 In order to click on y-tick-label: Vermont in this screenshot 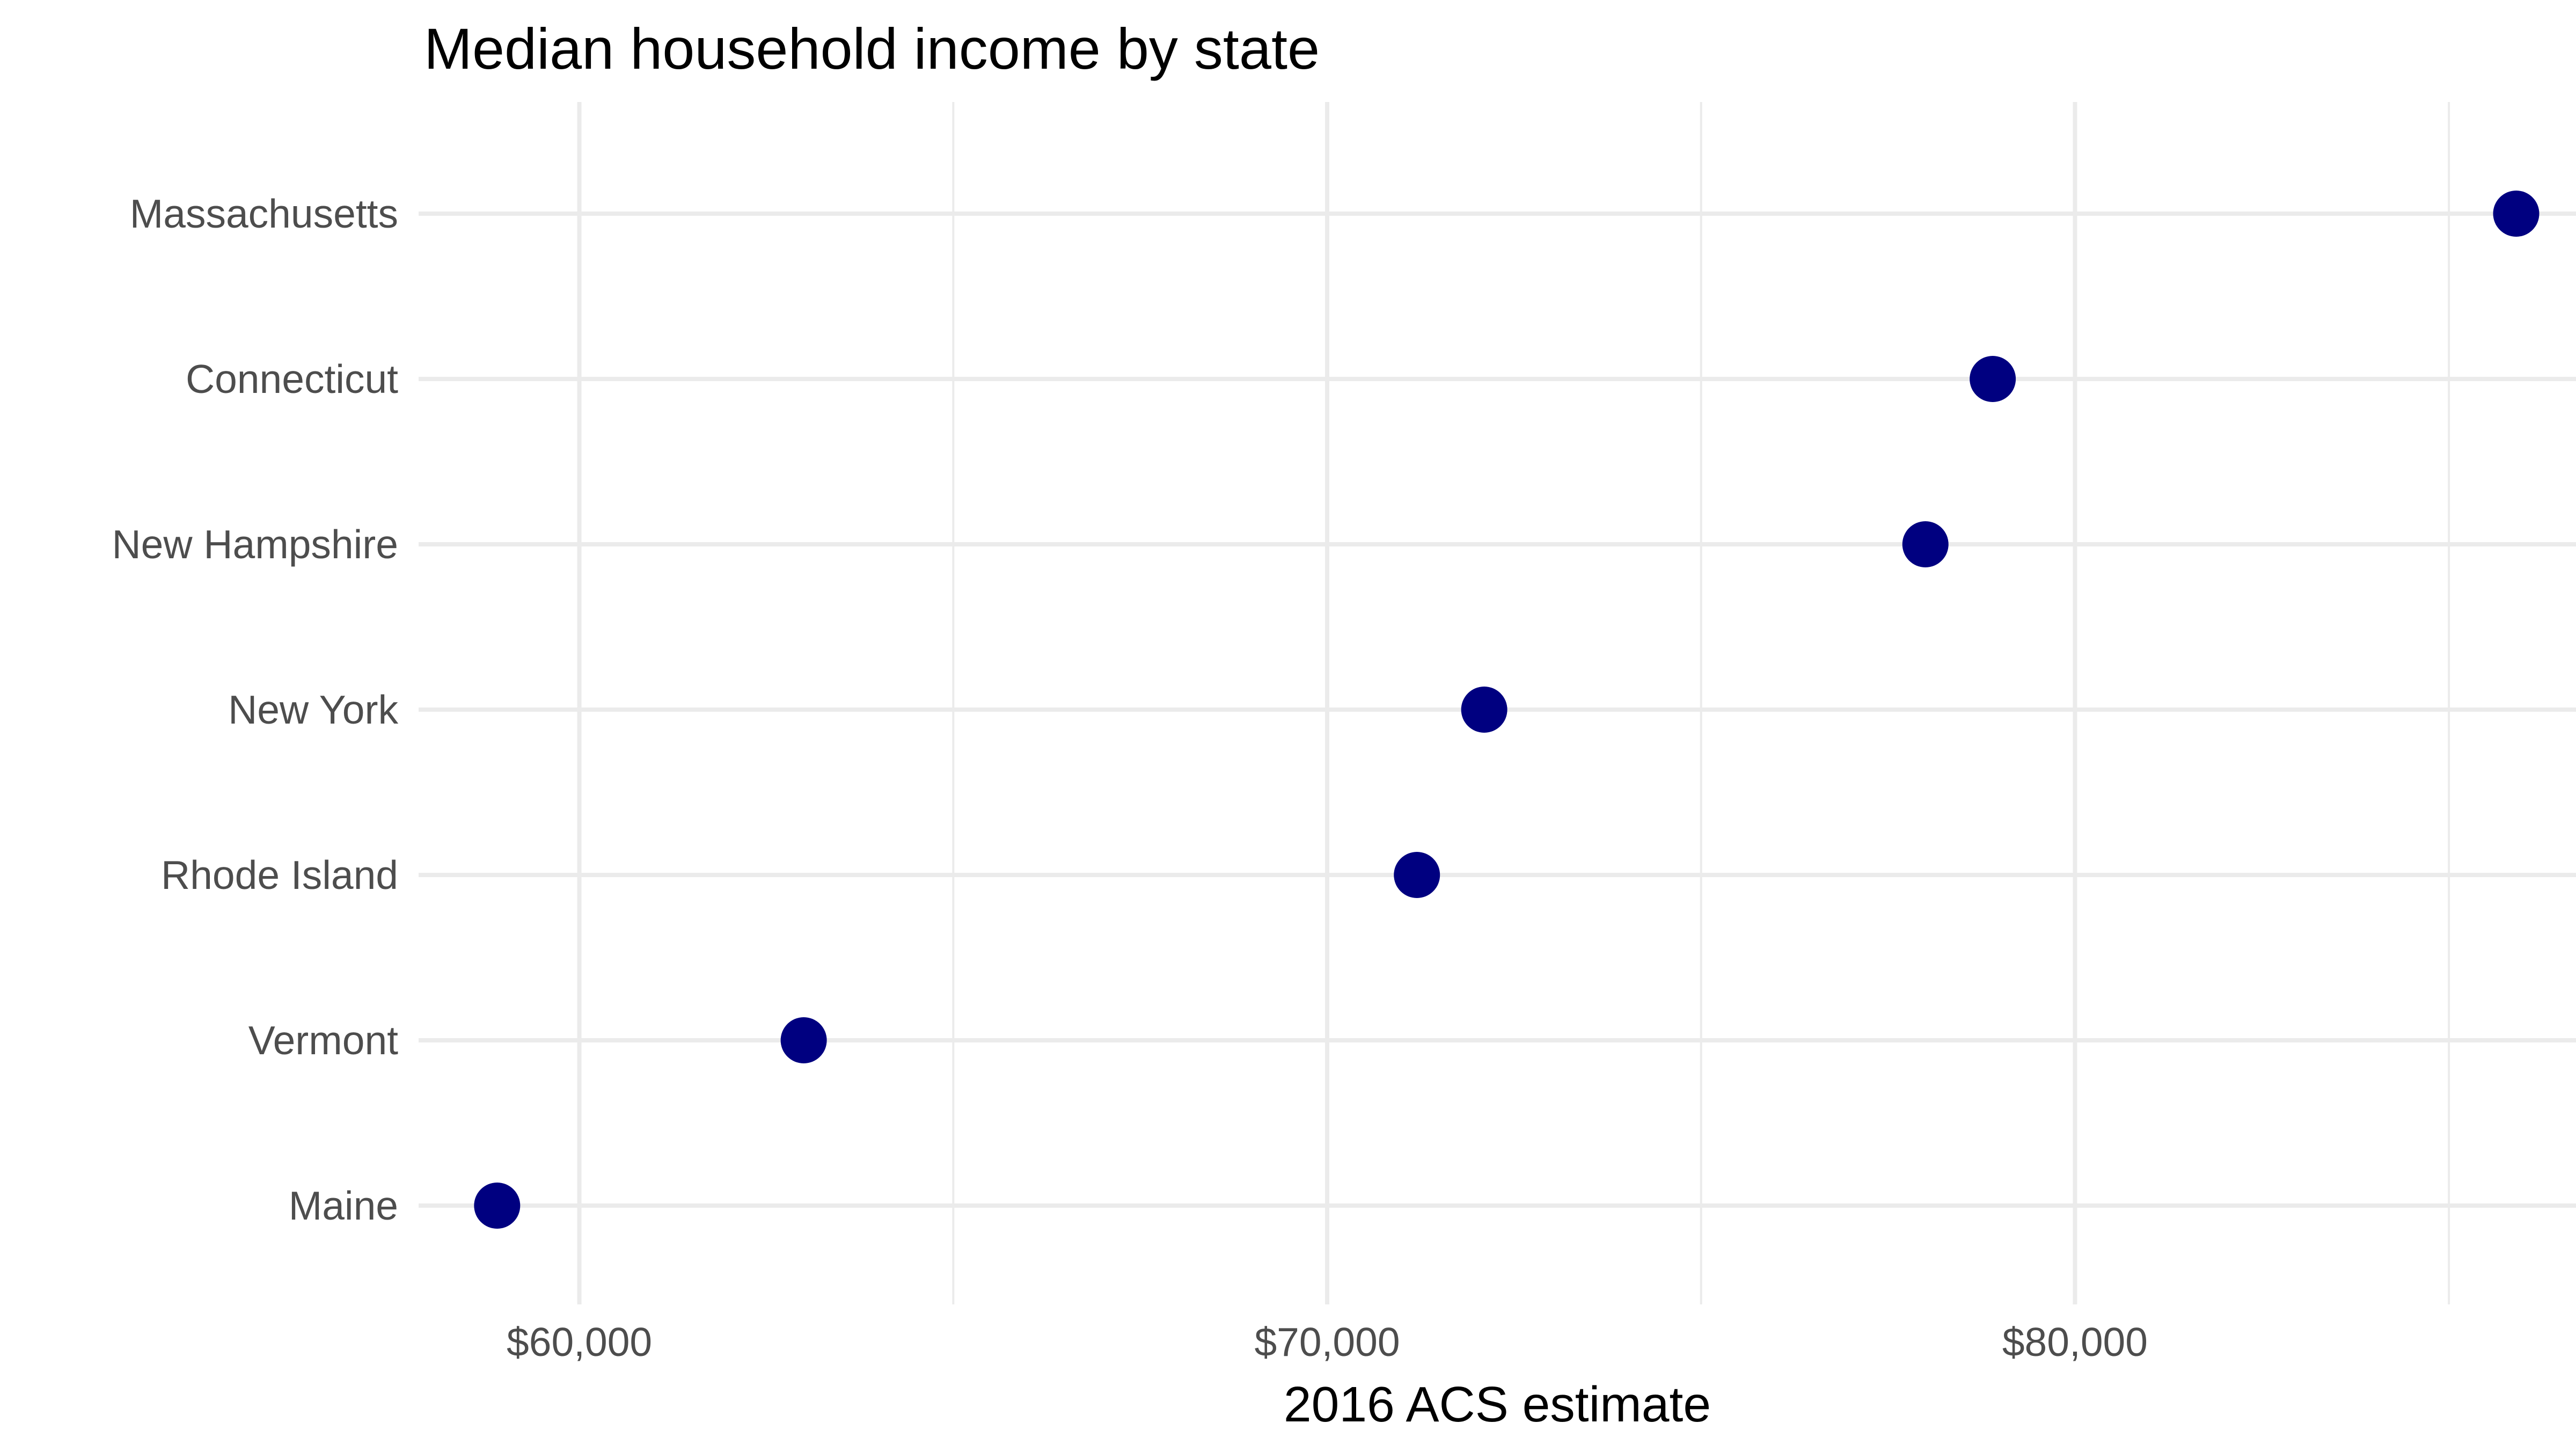, I will do `click(323, 1040)`.